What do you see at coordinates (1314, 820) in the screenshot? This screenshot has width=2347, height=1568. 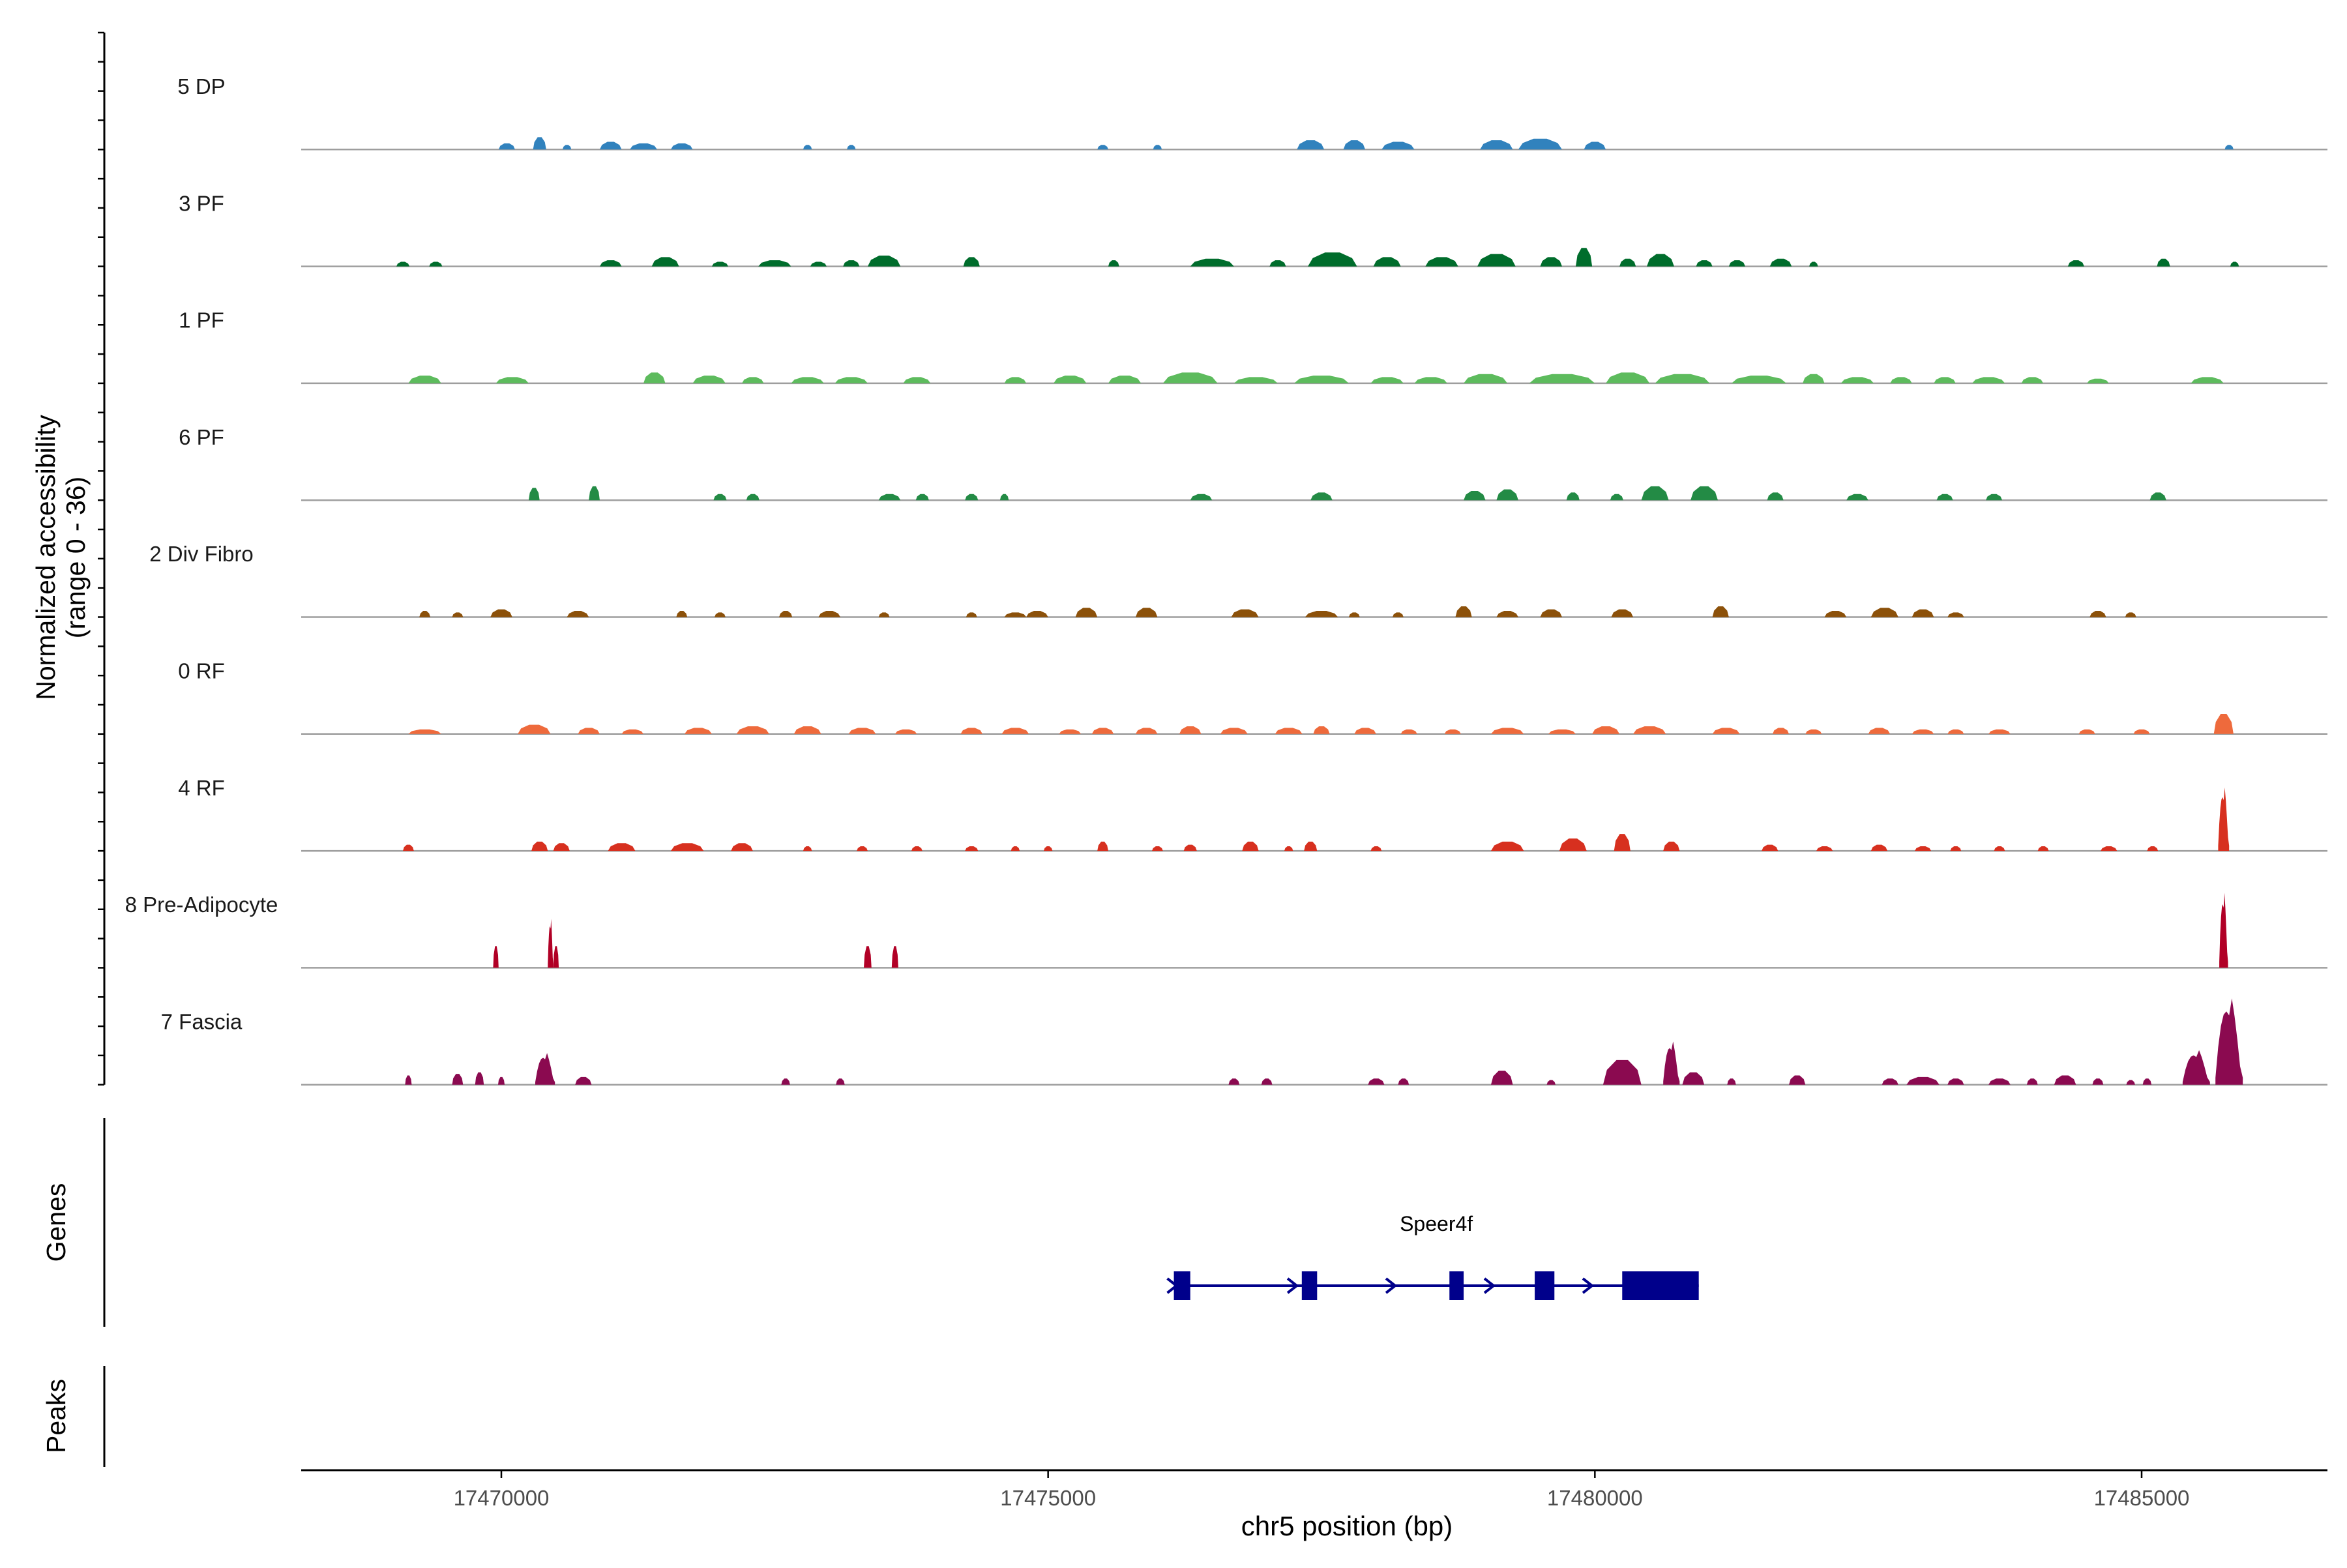 I see `track-4-rf` at bounding box center [1314, 820].